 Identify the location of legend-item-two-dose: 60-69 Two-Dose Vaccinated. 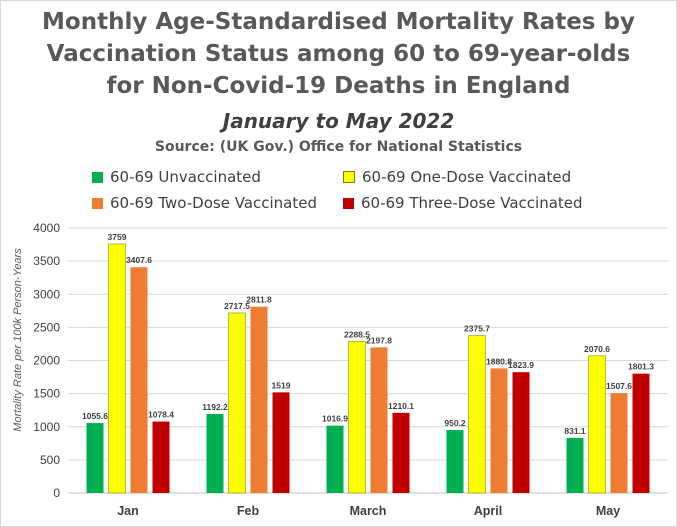
(204, 203).